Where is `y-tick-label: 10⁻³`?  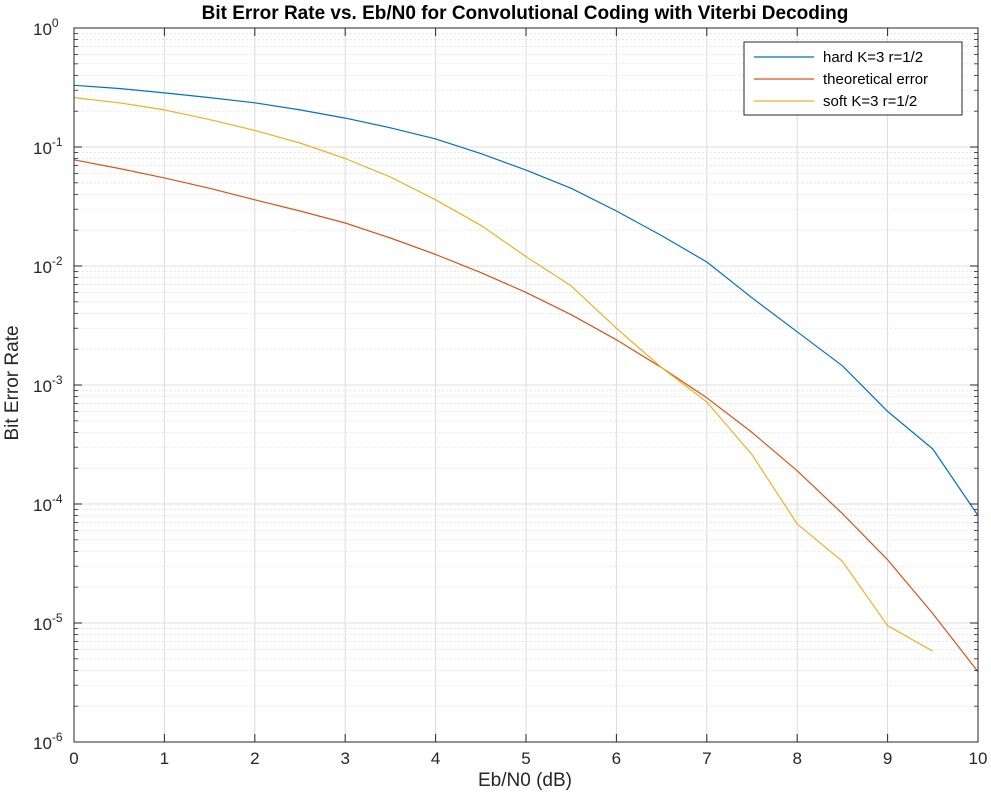
y-tick-label: 10⁻³ is located at coordinates (48, 384).